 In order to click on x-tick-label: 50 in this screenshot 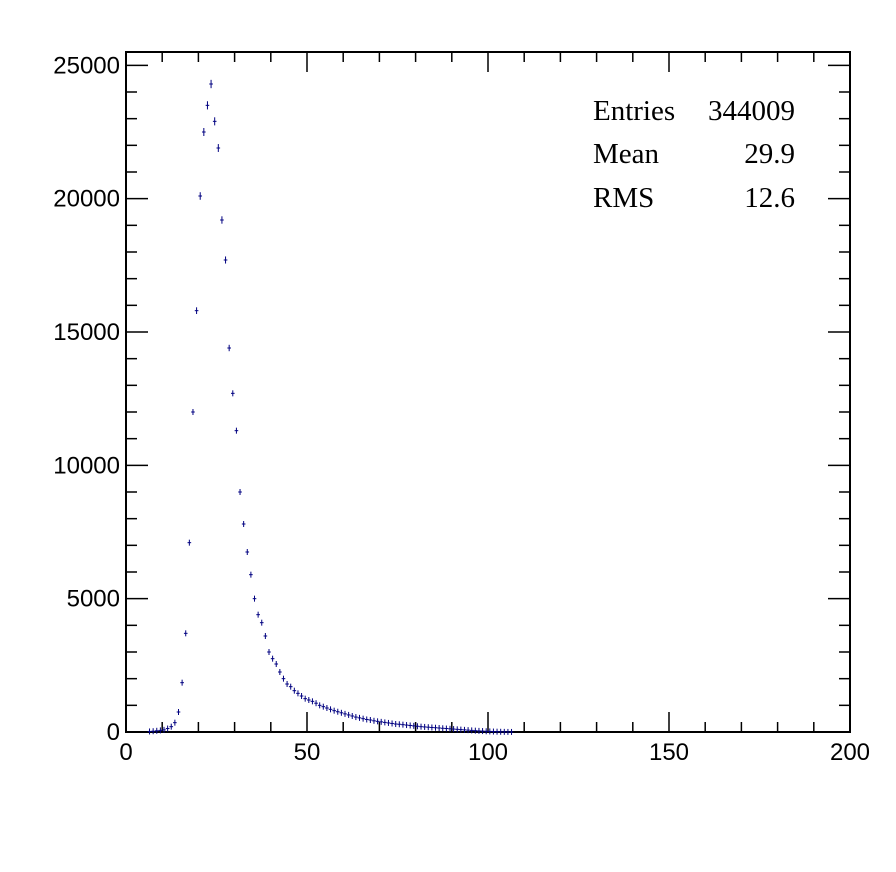, I will do `click(307, 752)`.